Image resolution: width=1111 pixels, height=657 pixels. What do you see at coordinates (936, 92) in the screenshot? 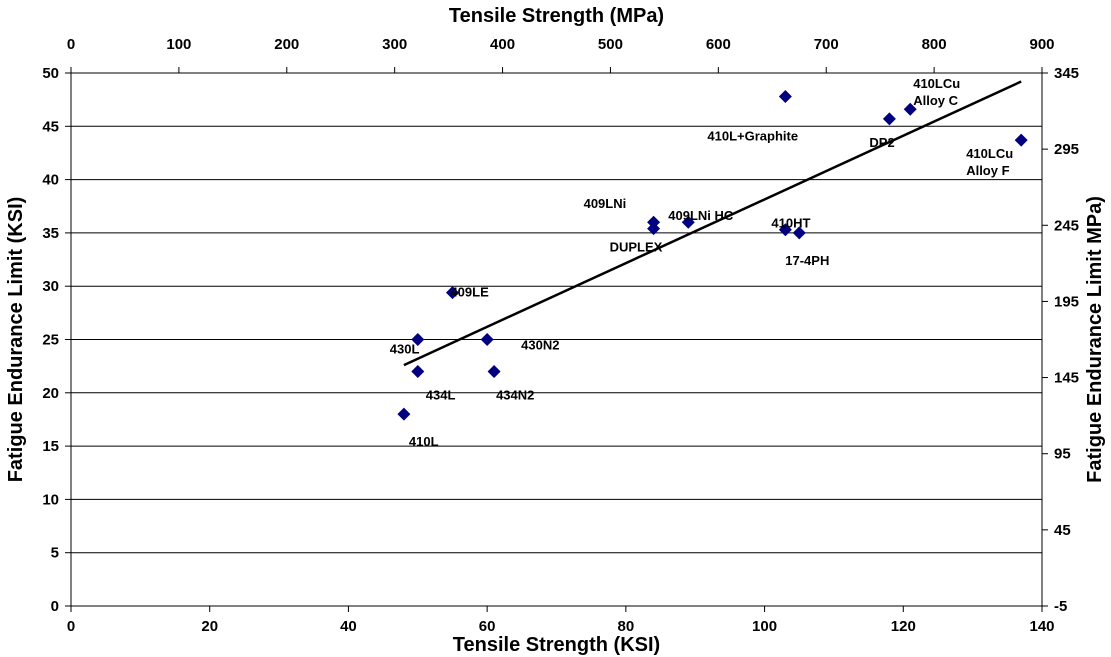
I see `data-point-label: 410LCu Alloy C` at bounding box center [936, 92].